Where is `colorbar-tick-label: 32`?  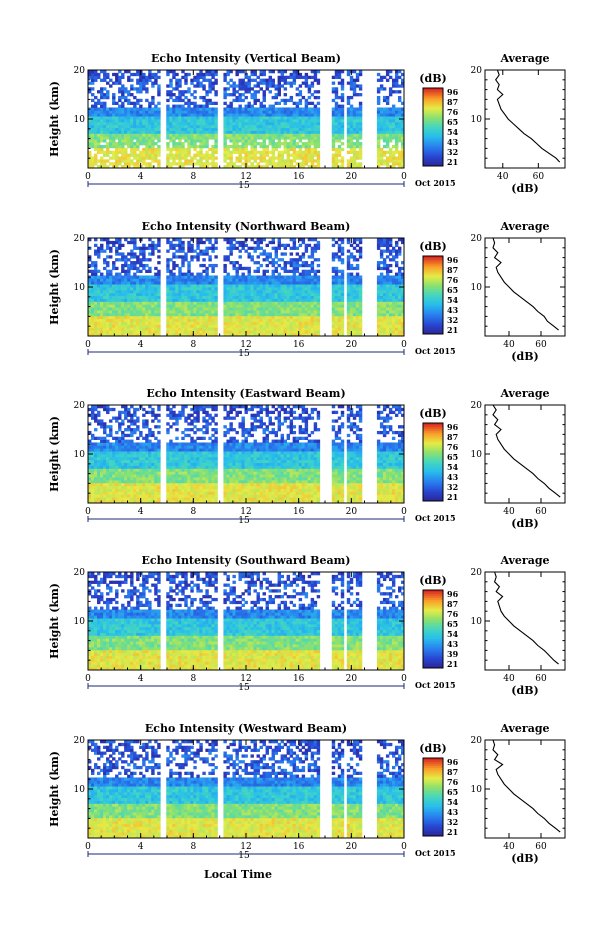 colorbar-tick-label: 32 is located at coordinates (452, 487).